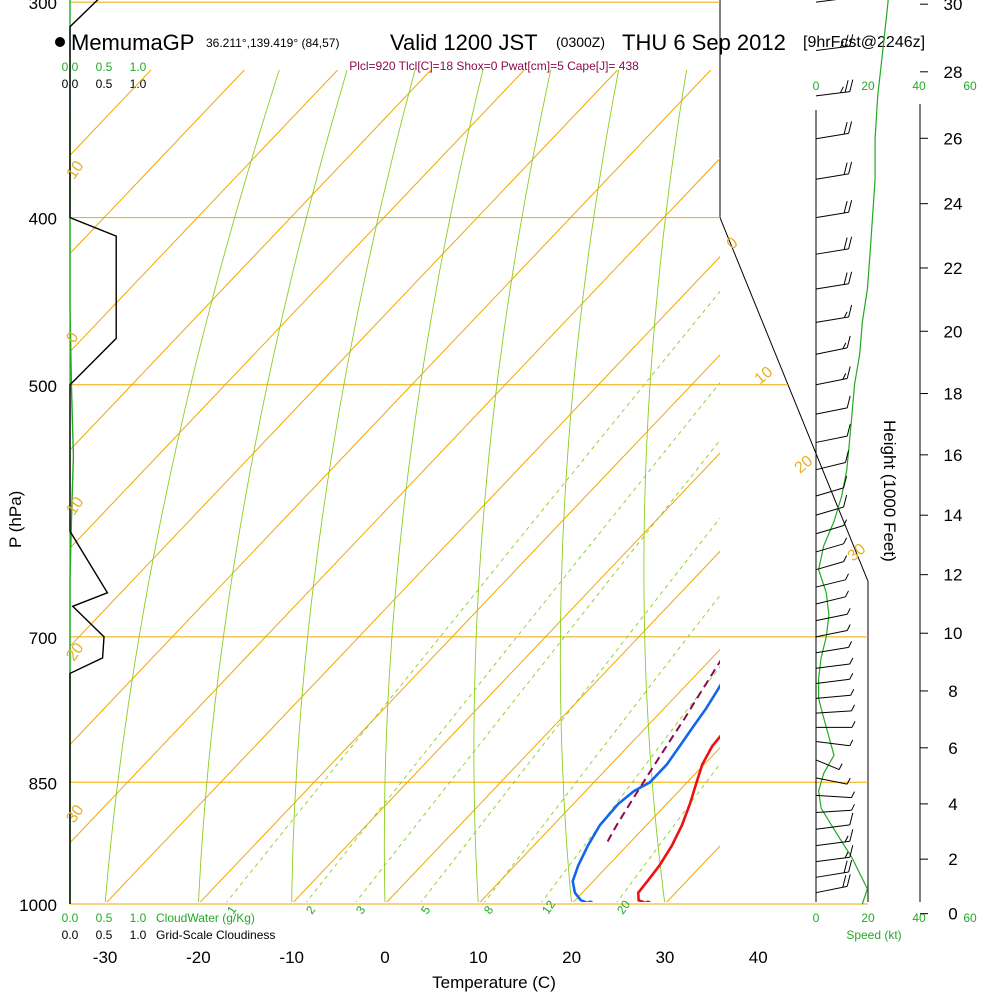 The image size is (1000, 1000). I want to click on tick-label: 20, so click(868, 918).